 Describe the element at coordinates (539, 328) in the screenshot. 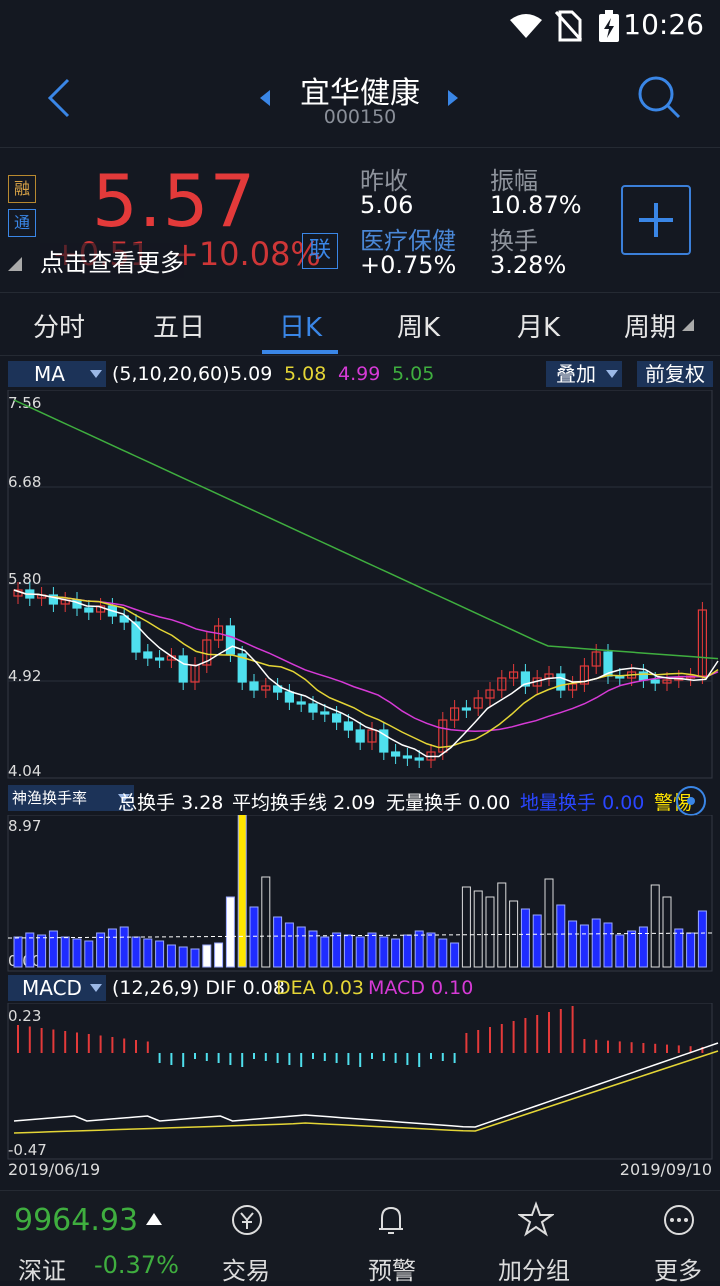

I see `tab-monthly-k: 月K` at that location.